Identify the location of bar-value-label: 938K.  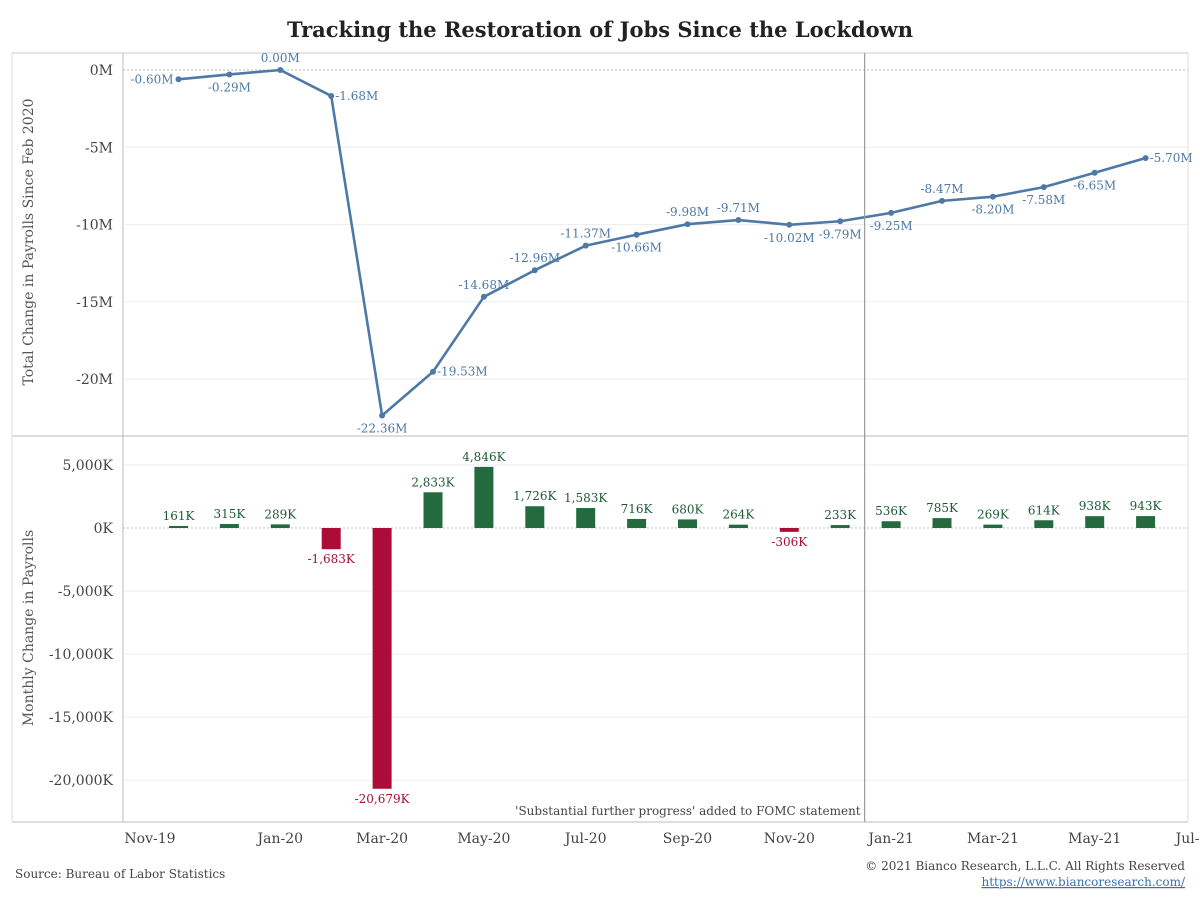
(1095, 506).